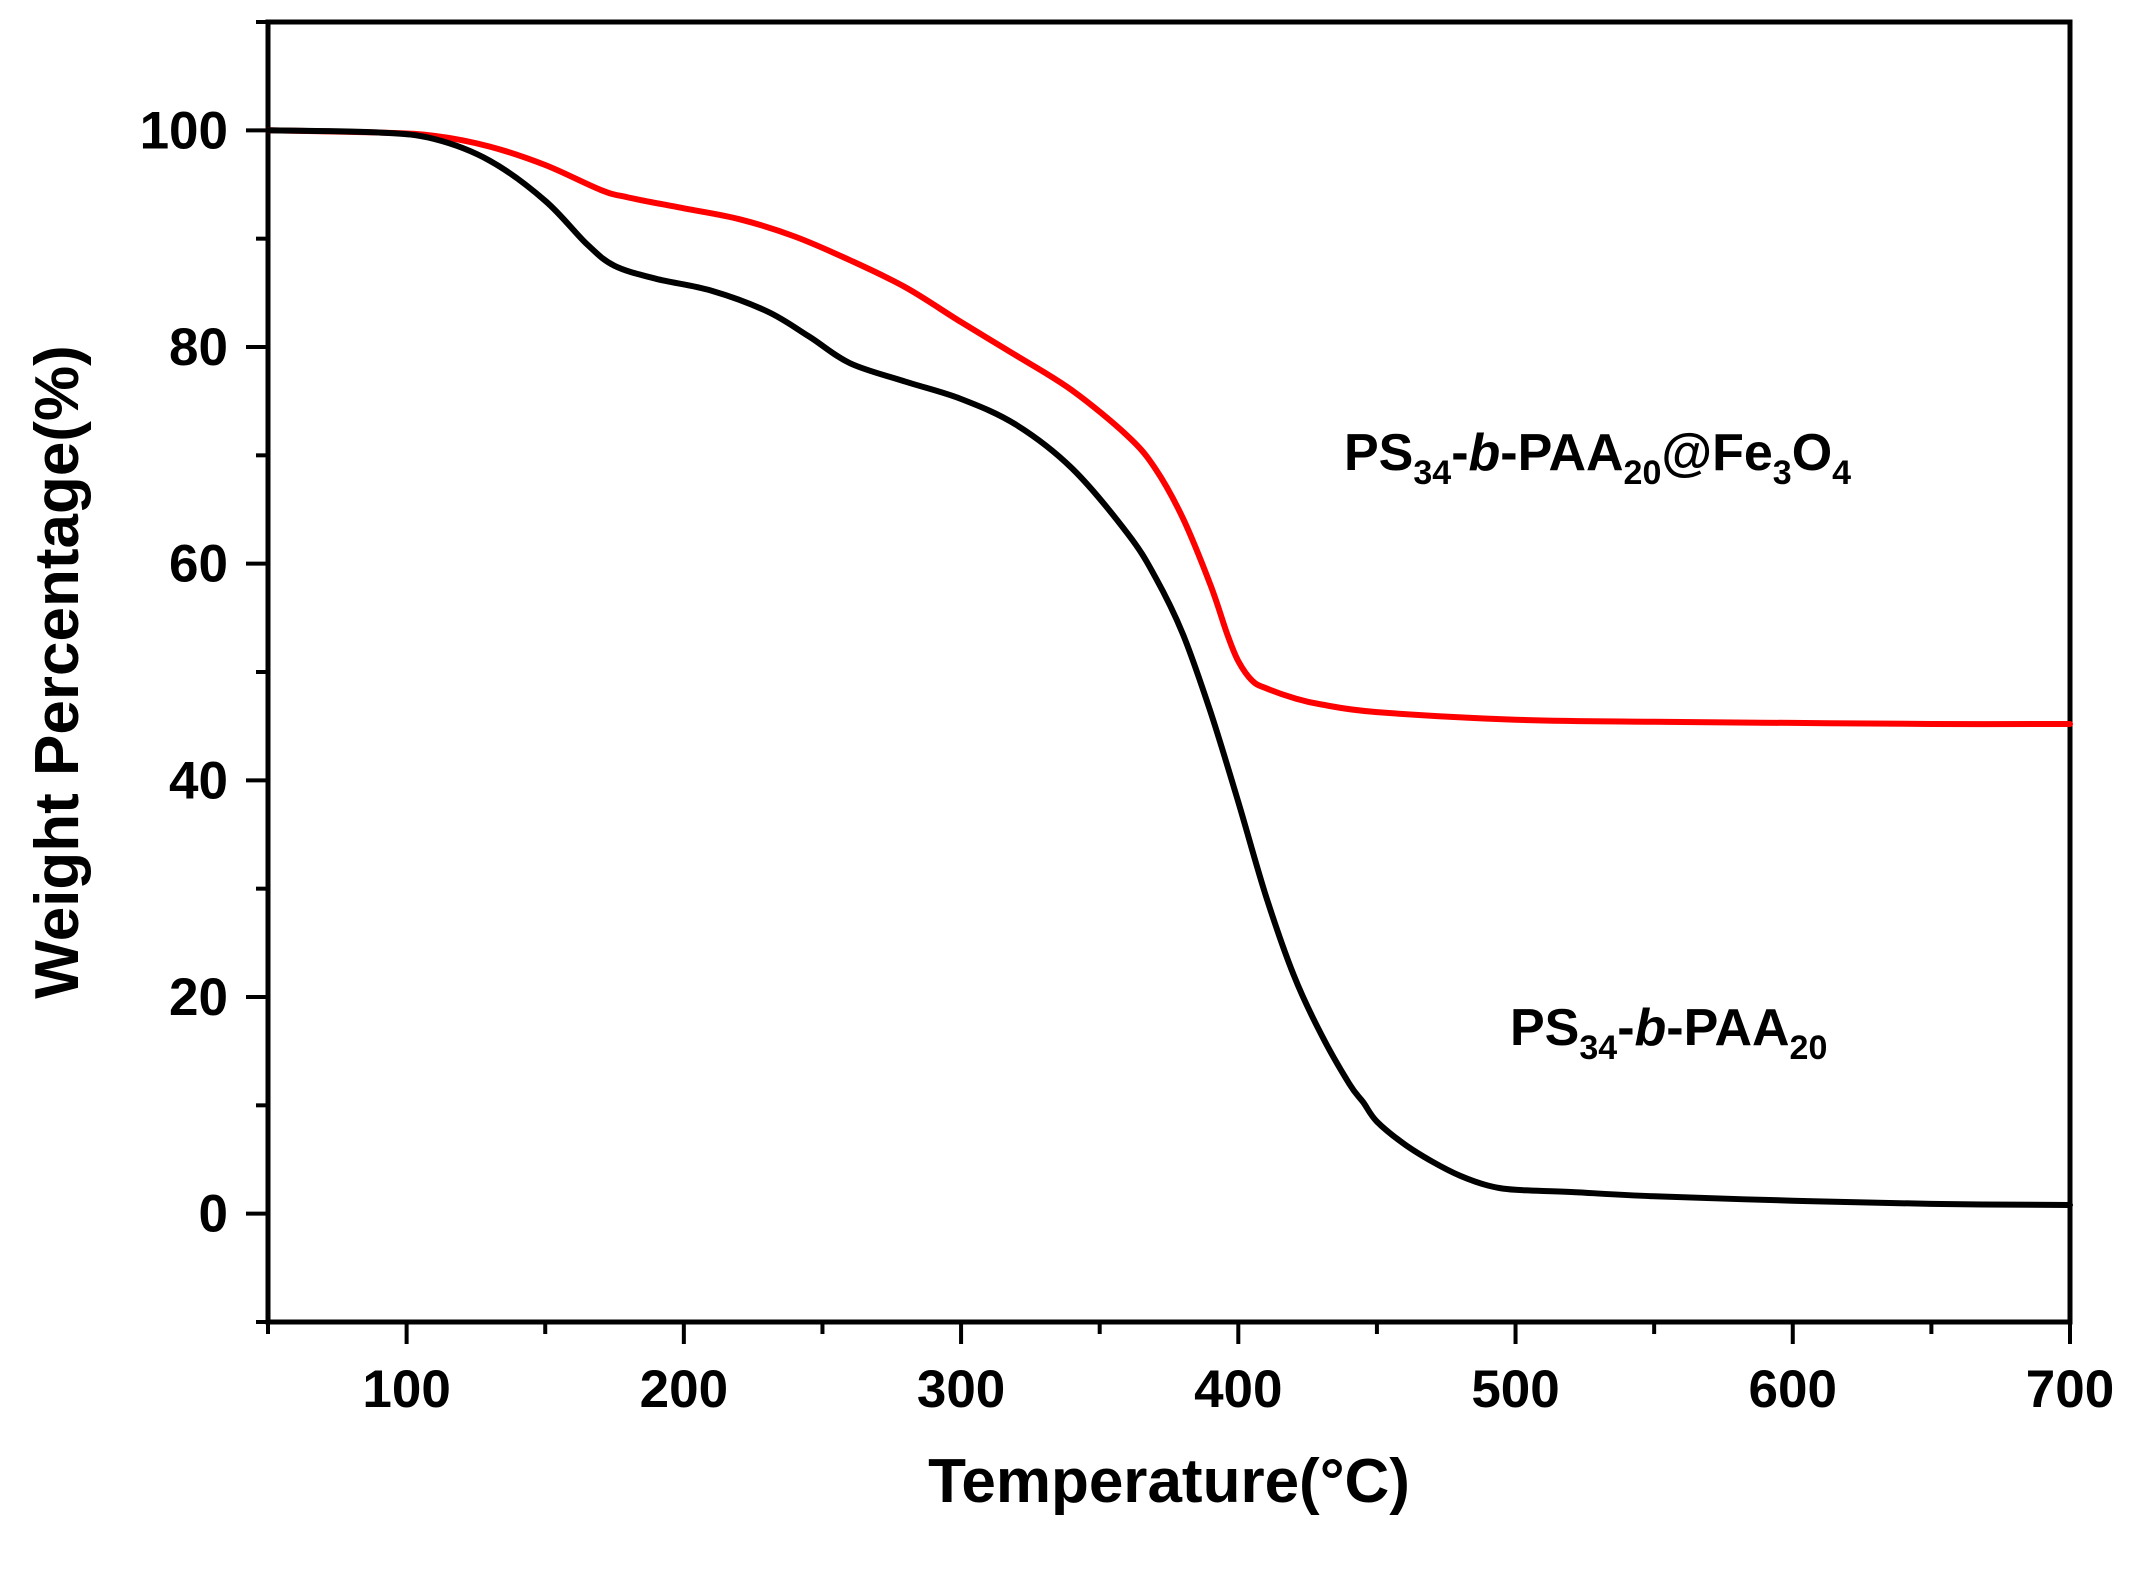 This screenshot has height=1576, width=2137. I want to click on y-axis-ticks: 0 20 40 60 80 100, so click(204, 672).